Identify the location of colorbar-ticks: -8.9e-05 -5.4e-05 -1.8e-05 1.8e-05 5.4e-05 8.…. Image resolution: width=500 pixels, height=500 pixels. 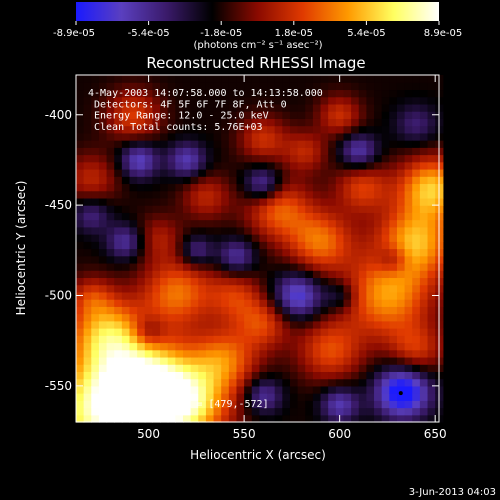
(257, 30).